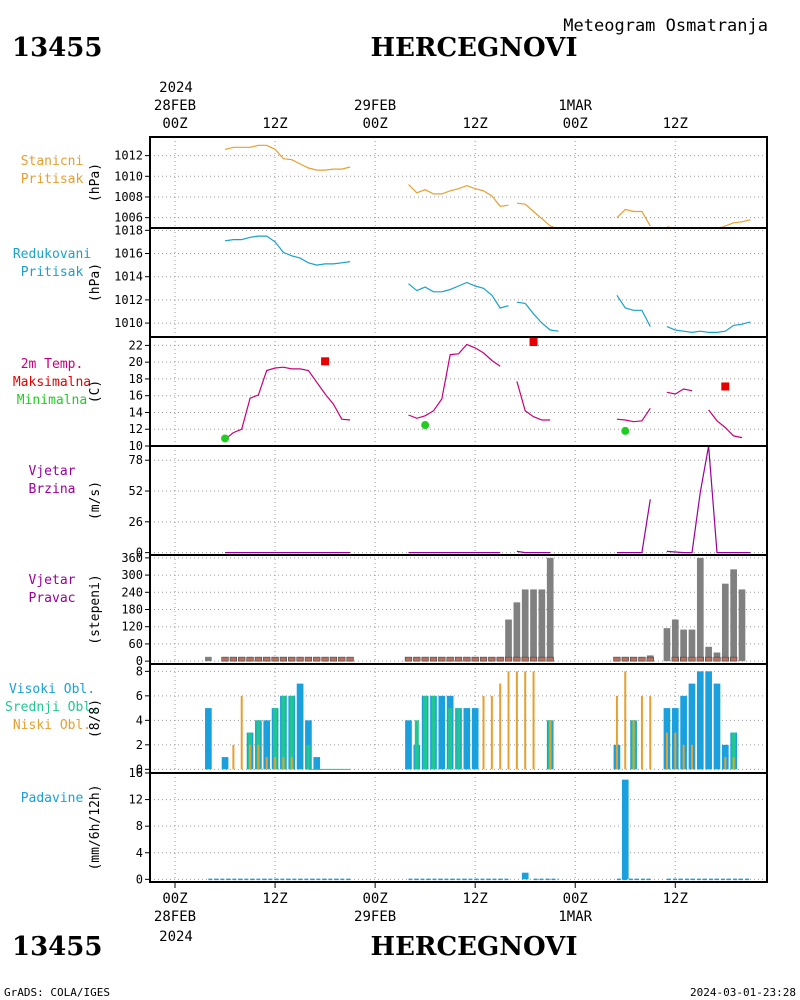 This screenshot has width=800, height=1000. What do you see at coordinates (176, 937) in the screenshot?
I see `year-label-bottom: 2024` at bounding box center [176, 937].